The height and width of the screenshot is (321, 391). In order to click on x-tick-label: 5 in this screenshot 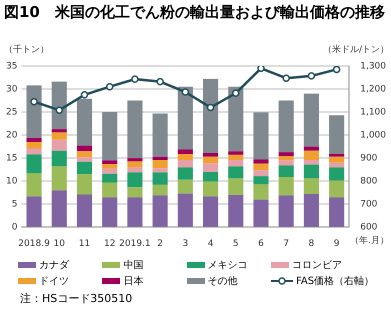, I will do `click(235, 243)`.